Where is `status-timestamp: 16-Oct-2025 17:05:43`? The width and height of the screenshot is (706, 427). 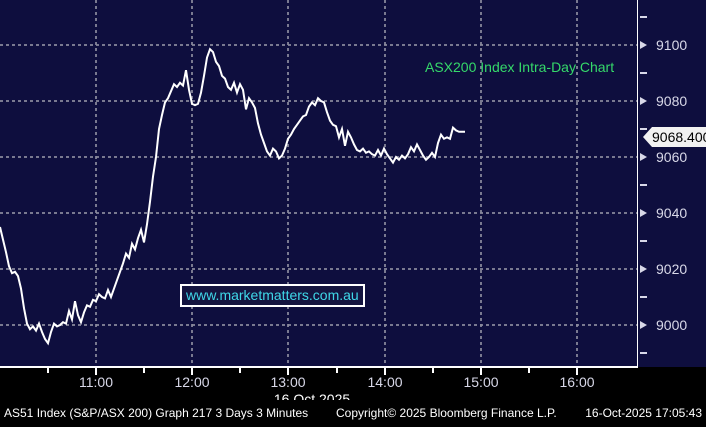 status-timestamp: 16-Oct-2025 17:05:43 is located at coordinates (643, 413).